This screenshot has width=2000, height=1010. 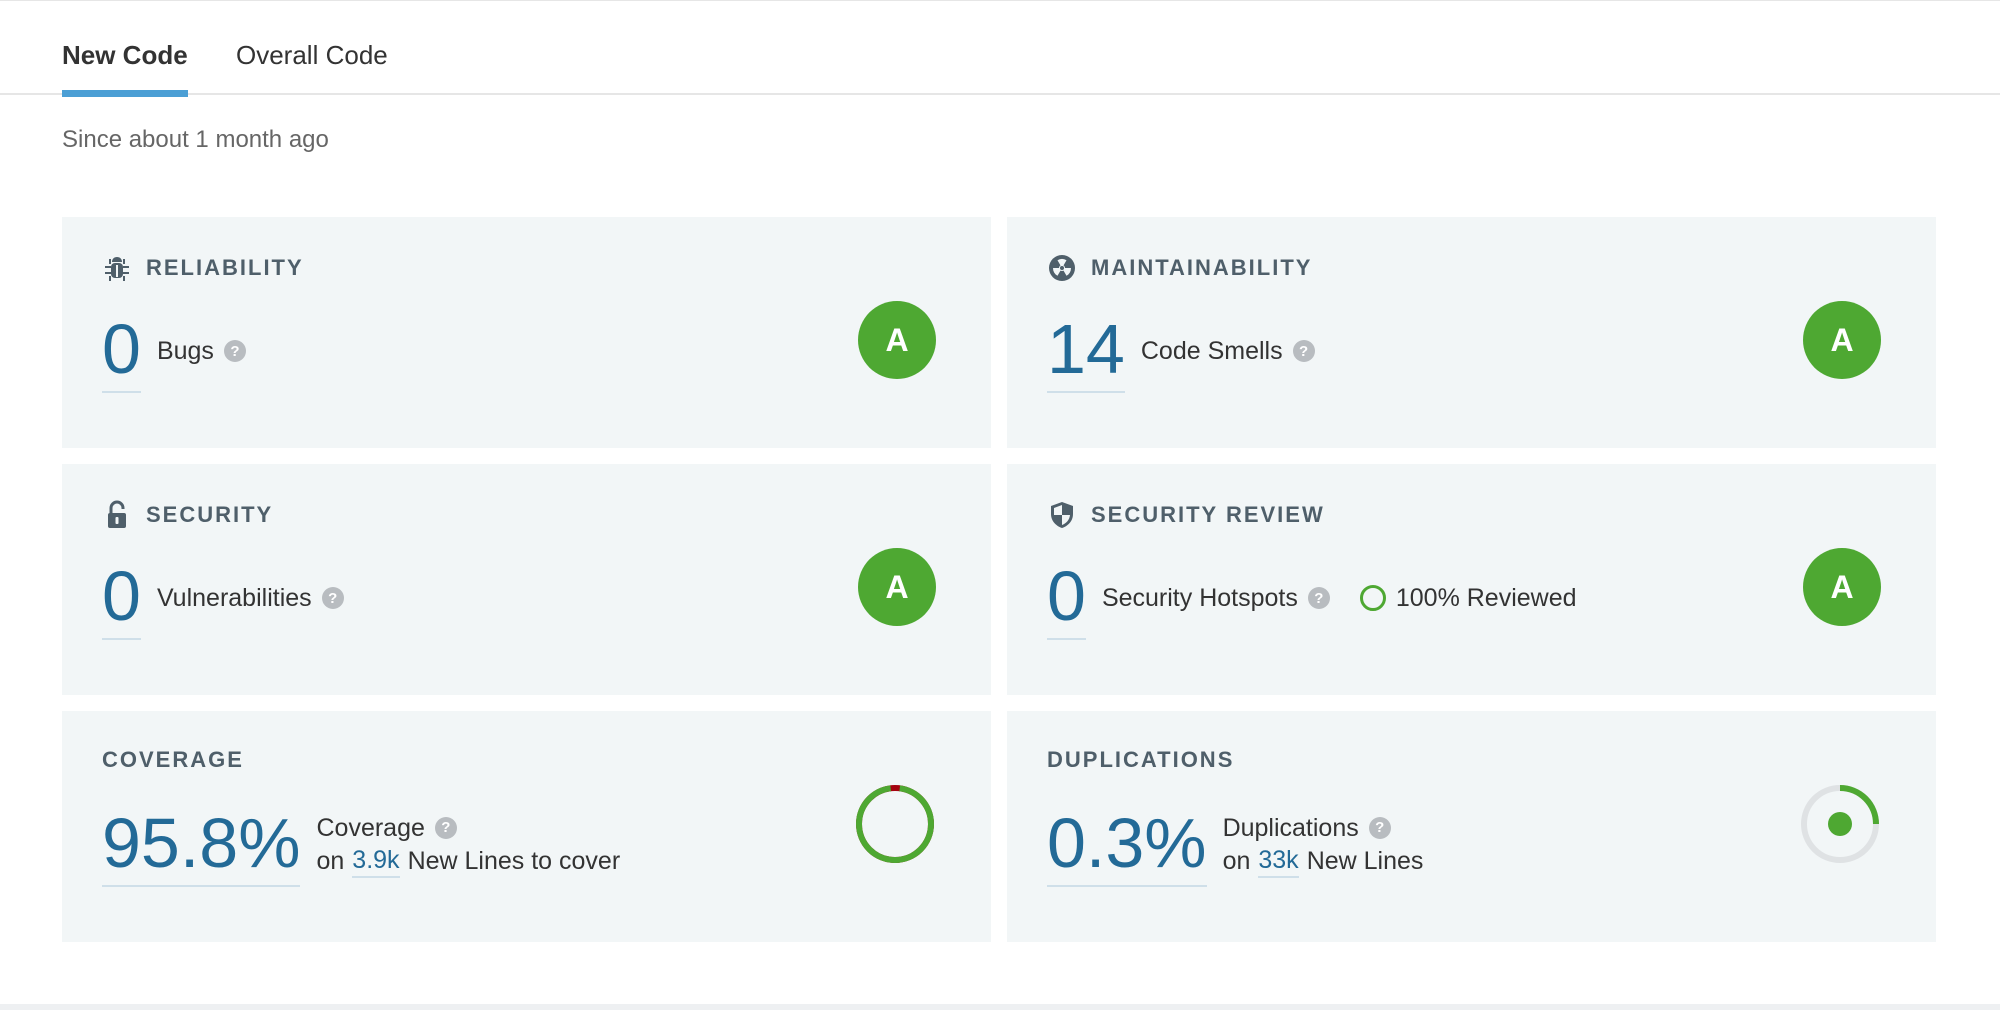 What do you see at coordinates (125, 68) in the screenshot?
I see `tab-new-code: New Code` at bounding box center [125, 68].